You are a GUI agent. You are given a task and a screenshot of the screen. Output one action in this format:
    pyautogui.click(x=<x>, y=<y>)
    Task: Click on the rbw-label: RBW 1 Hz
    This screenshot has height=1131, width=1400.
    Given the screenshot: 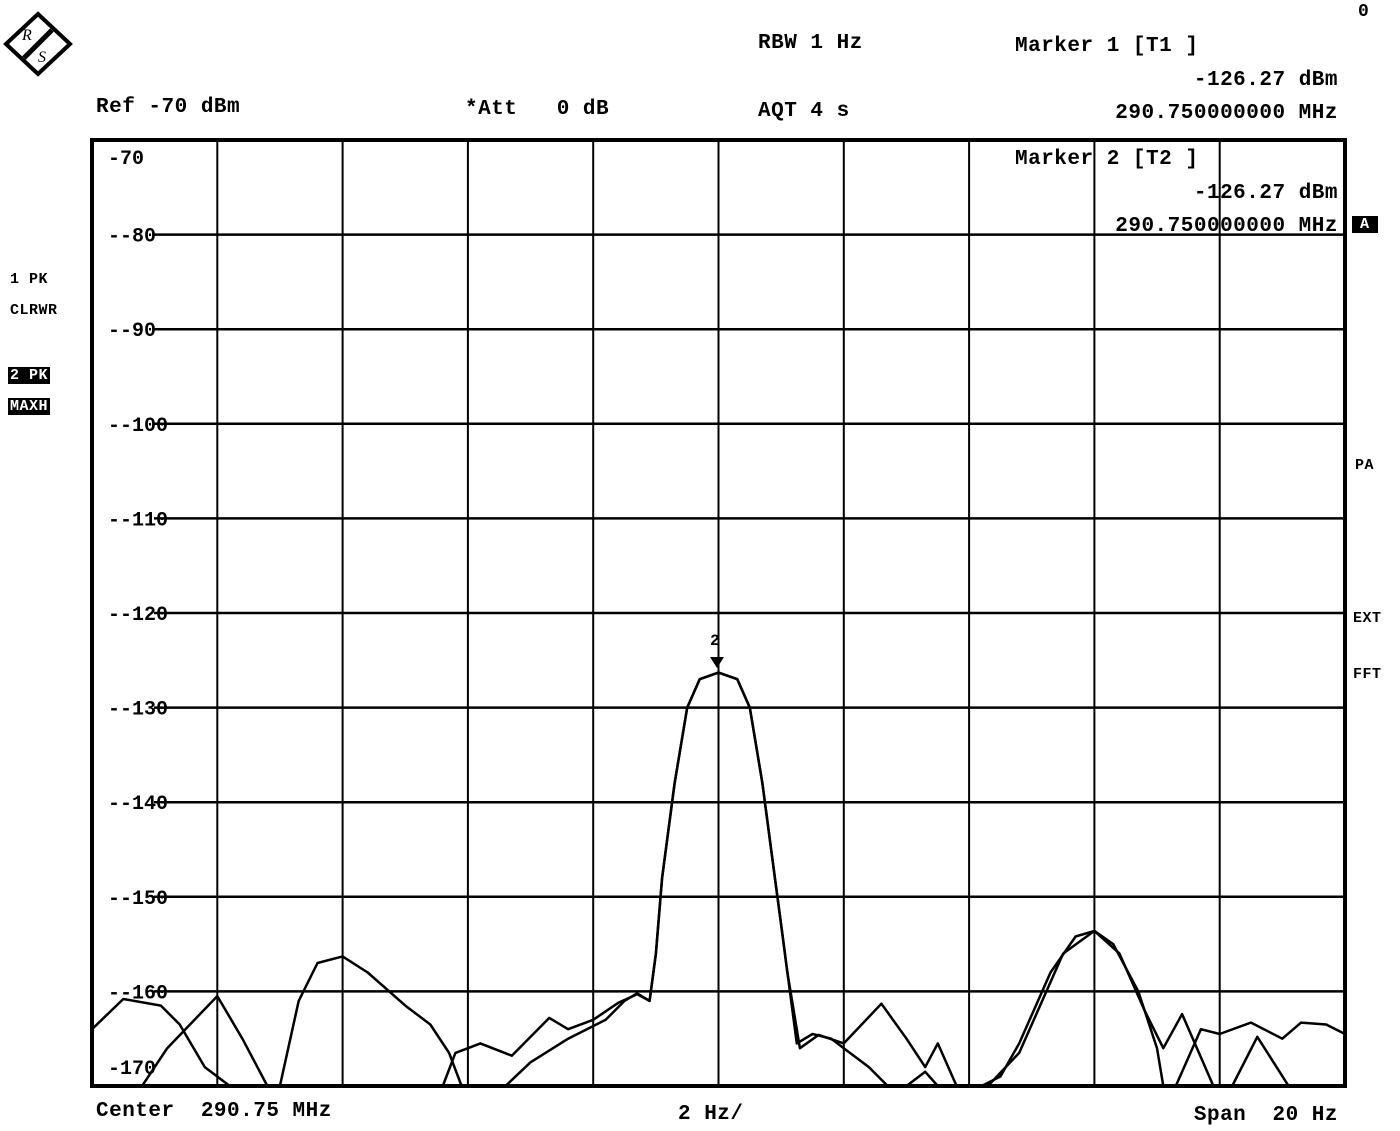 What is the action you would take?
    pyautogui.click(x=810, y=43)
    